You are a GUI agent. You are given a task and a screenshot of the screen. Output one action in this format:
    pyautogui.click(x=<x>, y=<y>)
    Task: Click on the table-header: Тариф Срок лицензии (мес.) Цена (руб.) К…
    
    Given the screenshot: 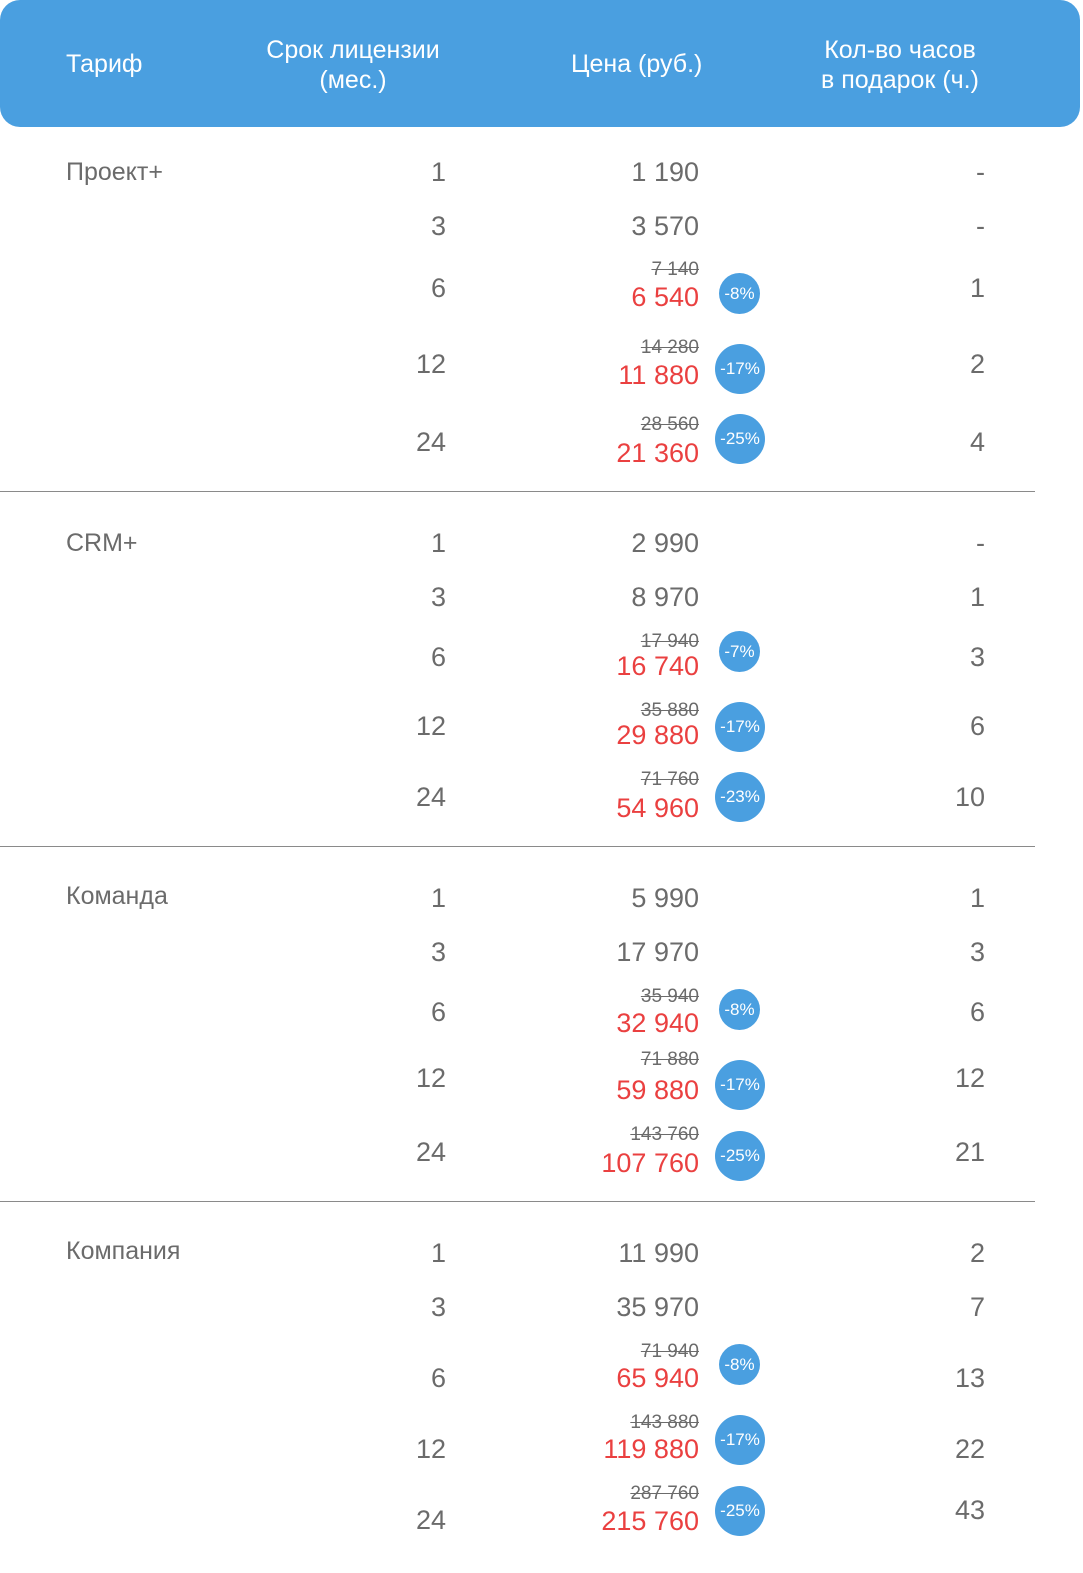 What is the action you would take?
    pyautogui.click(x=540, y=63)
    